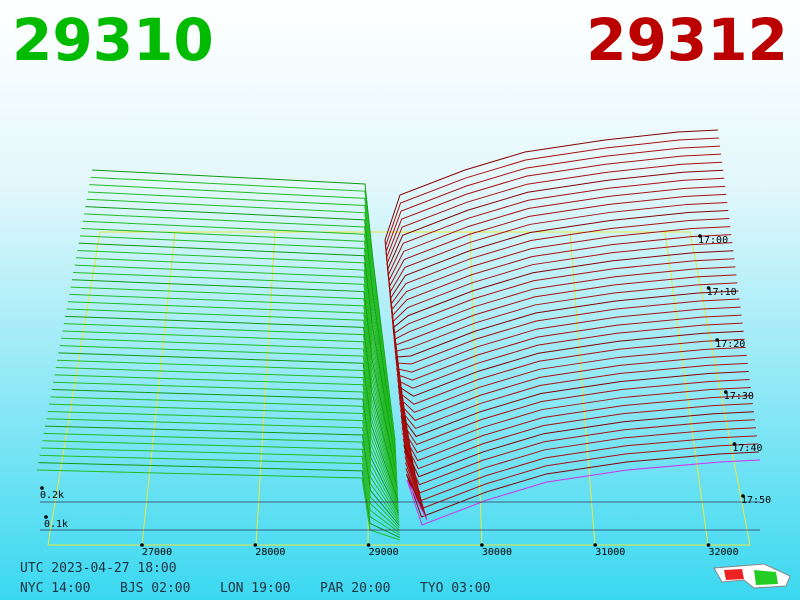 This screenshot has height=600, width=800. What do you see at coordinates (752, 576) in the screenshot?
I see `3d-glasses-icon` at bounding box center [752, 576].